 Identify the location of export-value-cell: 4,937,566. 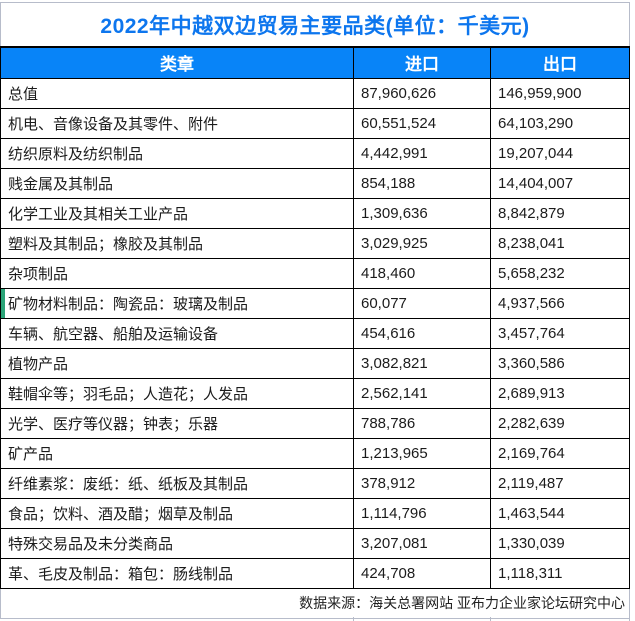
(560, 303).